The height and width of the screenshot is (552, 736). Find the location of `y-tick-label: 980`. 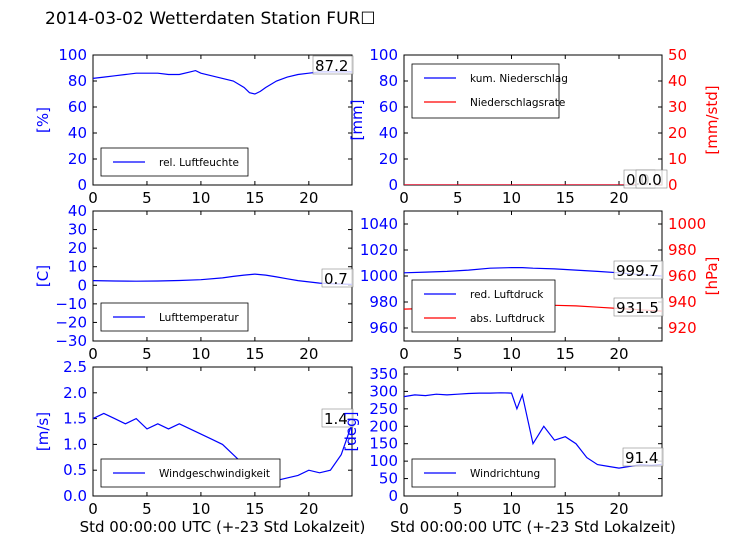

y-tick-label: 980 is located at coordinates (383, 302).